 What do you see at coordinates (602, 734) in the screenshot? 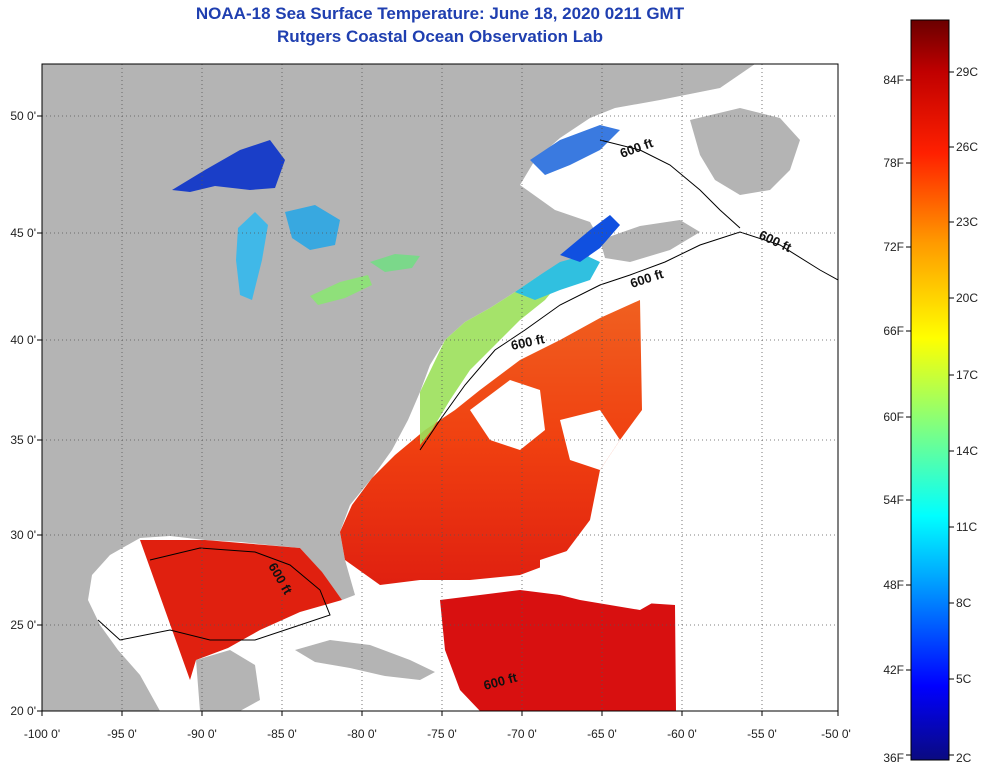
I see `x-tick-label: -65 0'` at bounding box center [602, 734].